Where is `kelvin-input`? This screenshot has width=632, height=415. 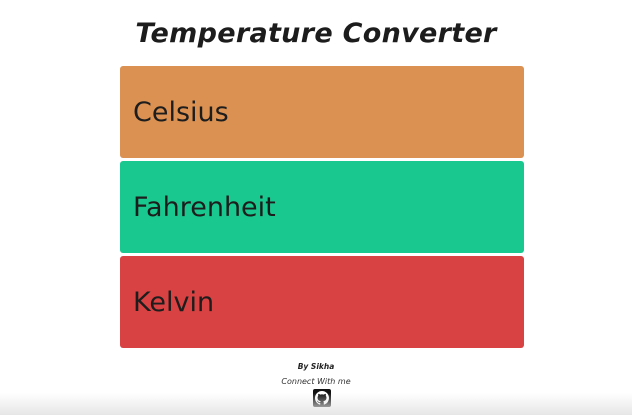
kelvin-input is located at coordinates (328, 302).